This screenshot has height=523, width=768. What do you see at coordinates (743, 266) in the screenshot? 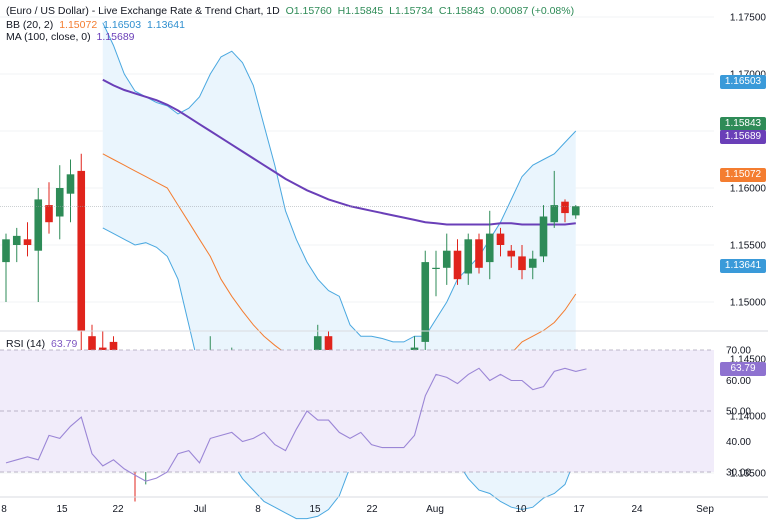
I see `bb-lower-badge: 1.13641` at bounding box center [743, 266].